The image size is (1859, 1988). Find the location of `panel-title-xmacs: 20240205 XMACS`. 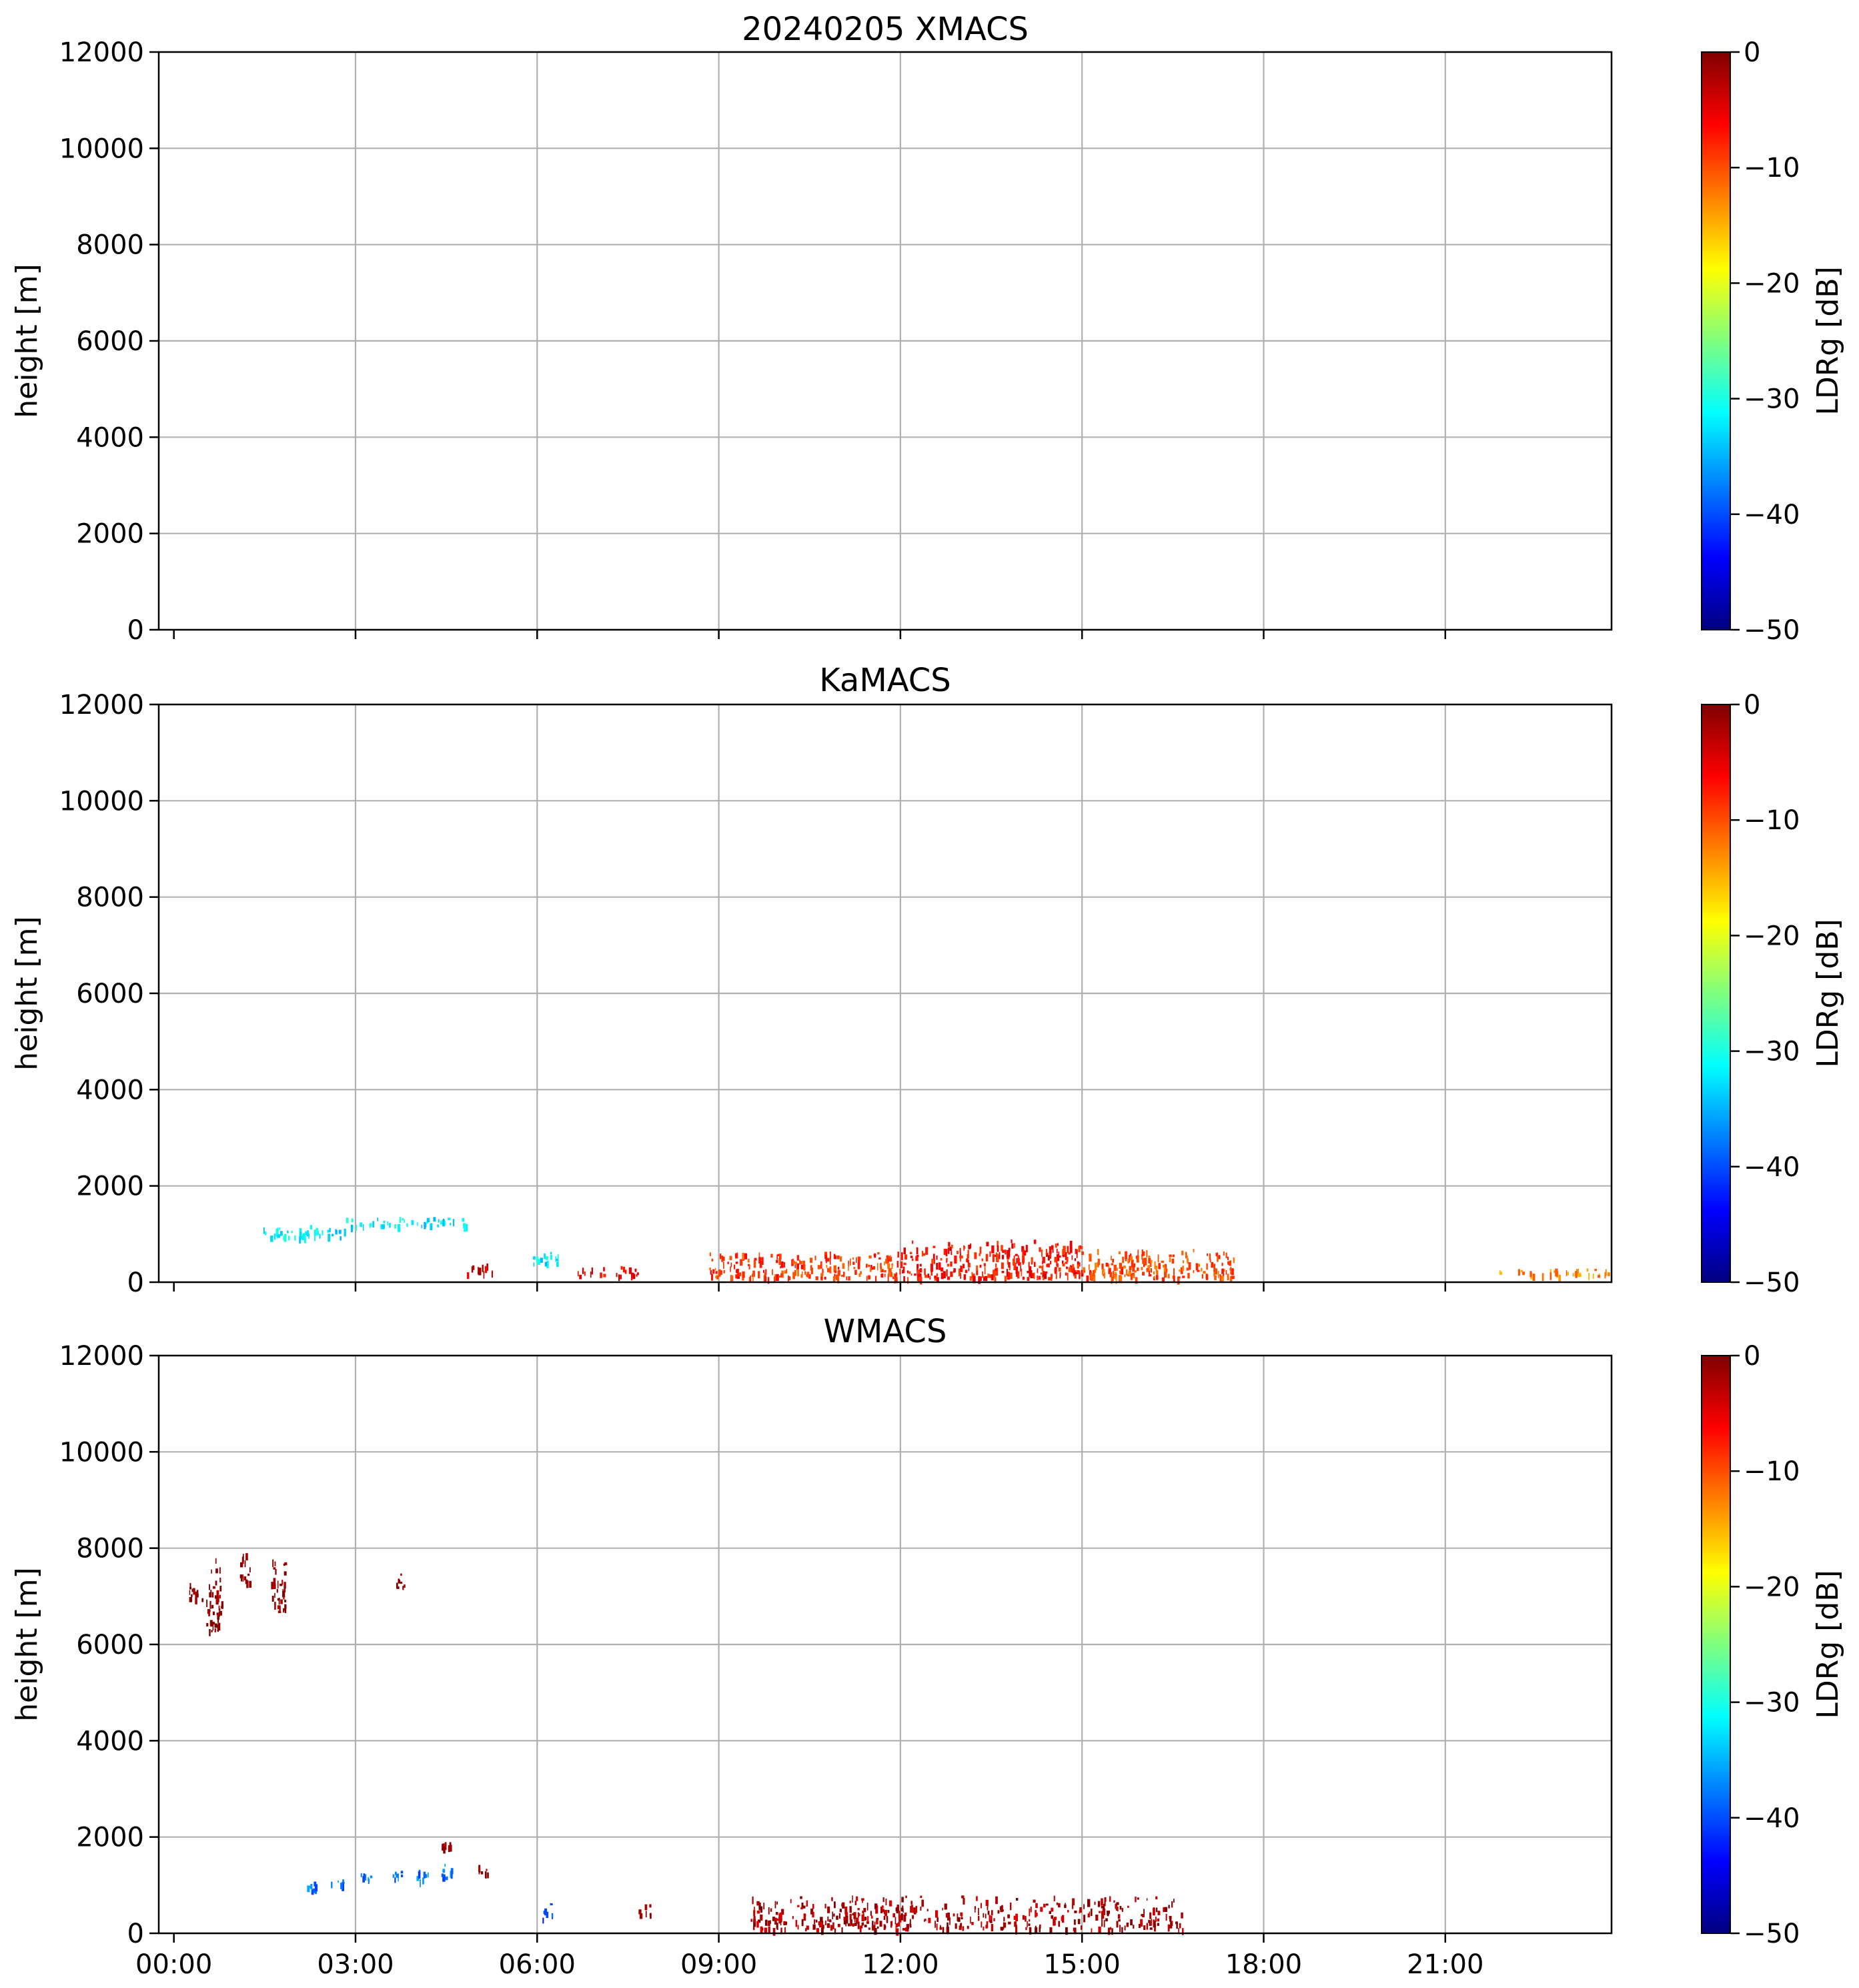

panel-title-xmacs: 20240205 XMACS is located at coordinates (885, 29).